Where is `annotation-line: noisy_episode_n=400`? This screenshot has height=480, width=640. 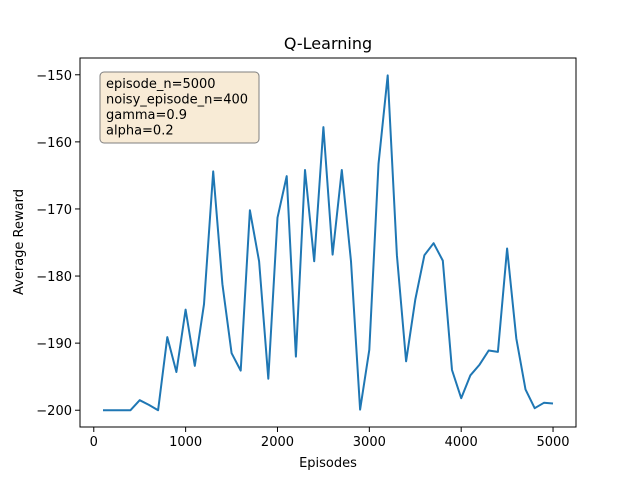 annotation-line: noisy_episode_n=400 is located at coordinates (177, 100).